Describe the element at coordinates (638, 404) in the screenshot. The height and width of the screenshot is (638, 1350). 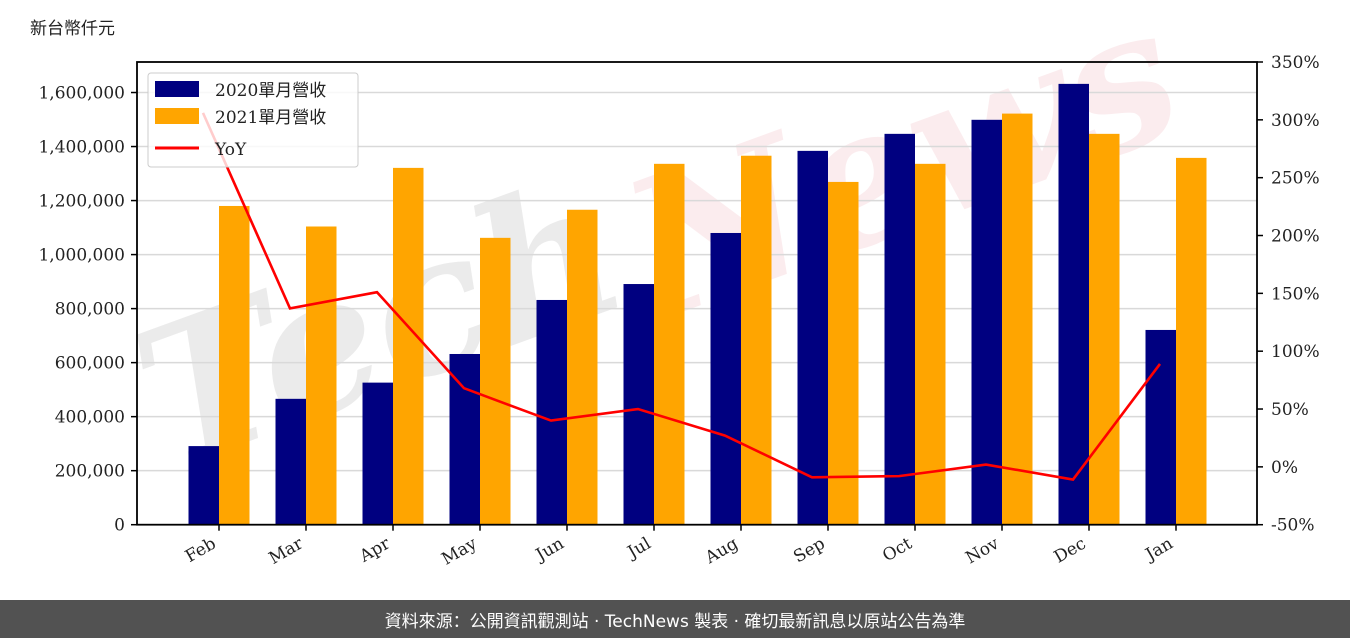
I see `bar-2020-jul` at that location.